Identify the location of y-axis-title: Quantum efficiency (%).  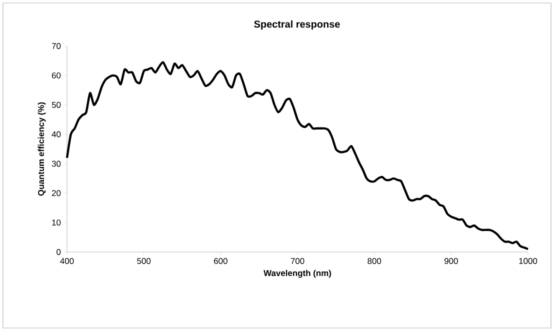
(42, 149).